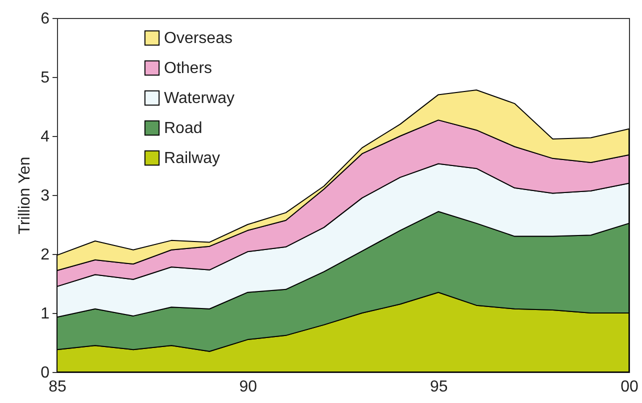 This screenshot has width=642, height=403. I want to click on y-axis-title: Trillion Yen, so click(25, 195).